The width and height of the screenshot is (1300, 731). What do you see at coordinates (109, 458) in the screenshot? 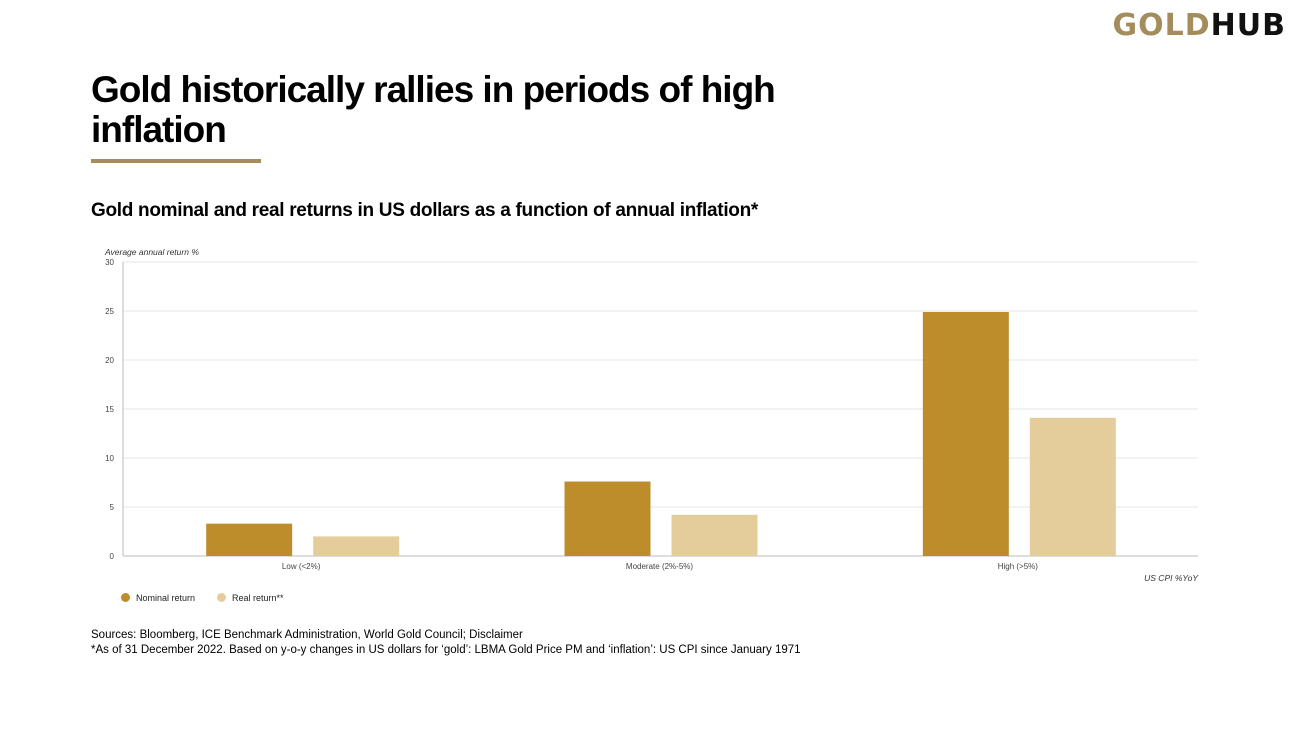
I see `y-tick-label: 10` at bounding box center [109, 458].